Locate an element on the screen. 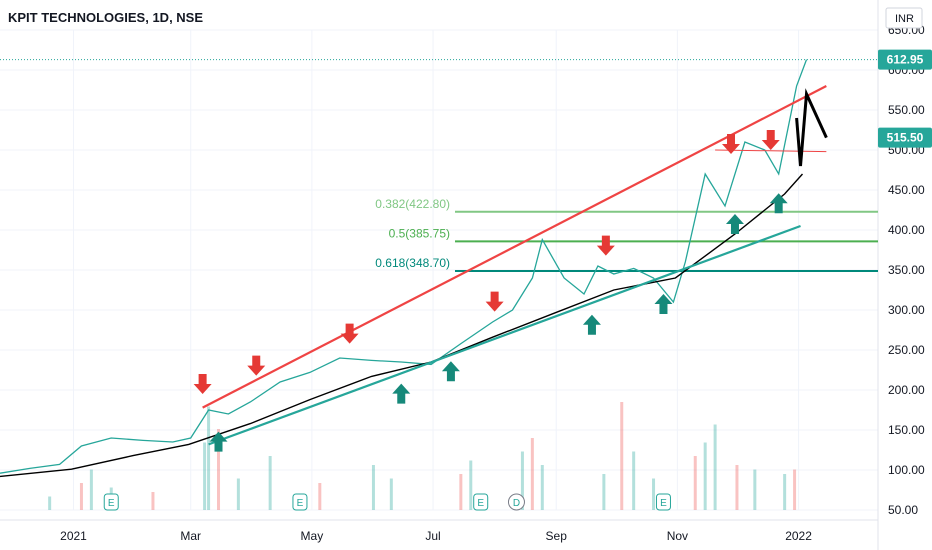 This screenshot has width=932, height=550. currency-badge is located at coordinates (904, 18).